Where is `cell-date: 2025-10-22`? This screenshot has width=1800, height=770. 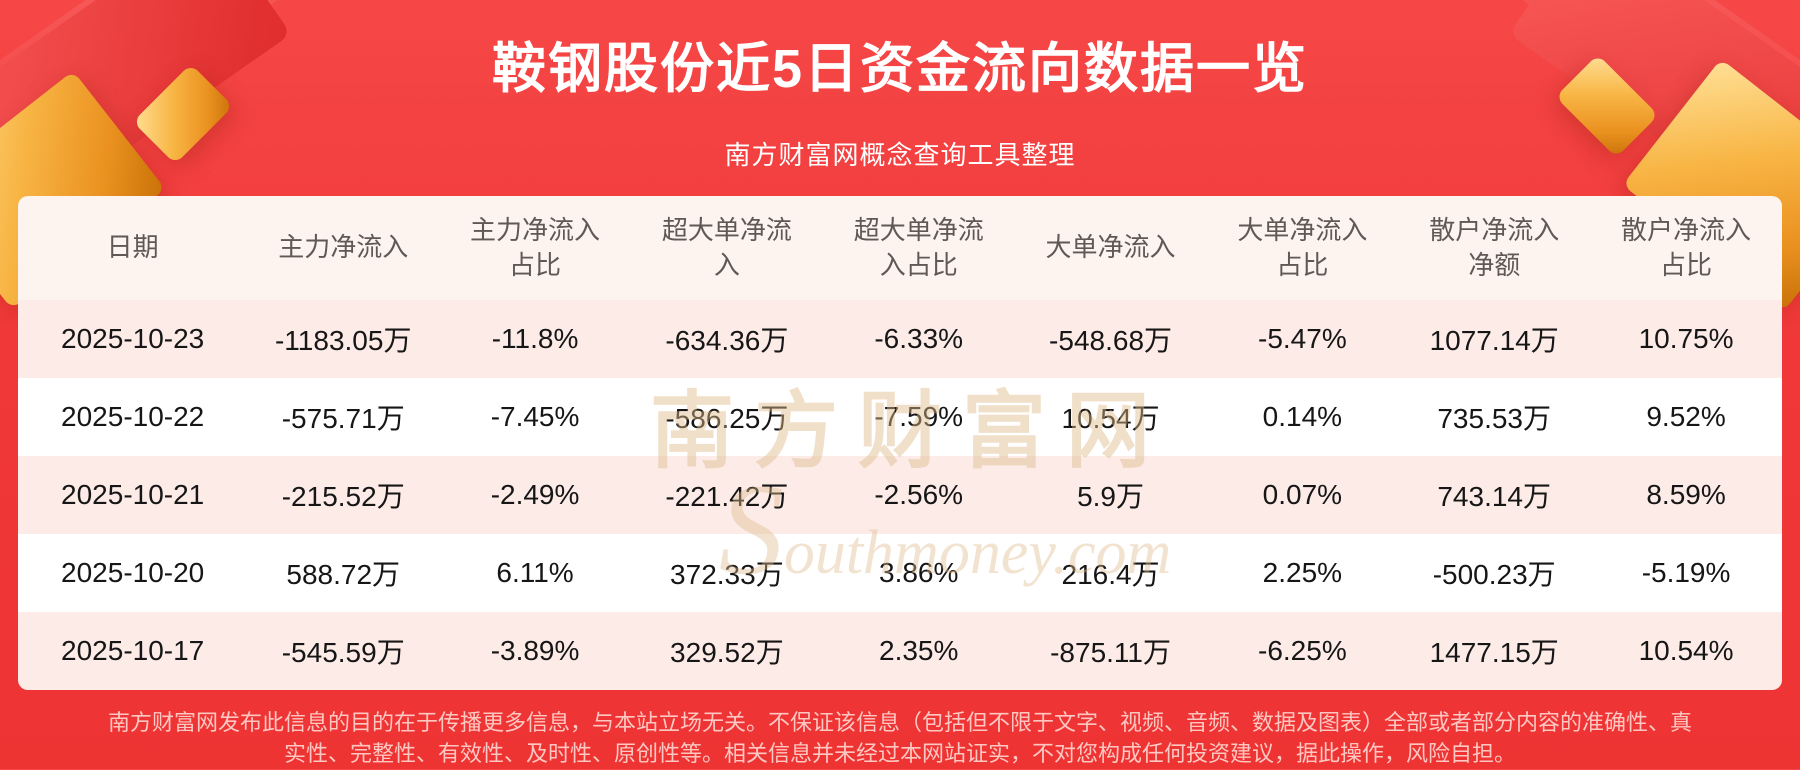 cell-date: 2025-10-22 is located at coordinates (133, 416).